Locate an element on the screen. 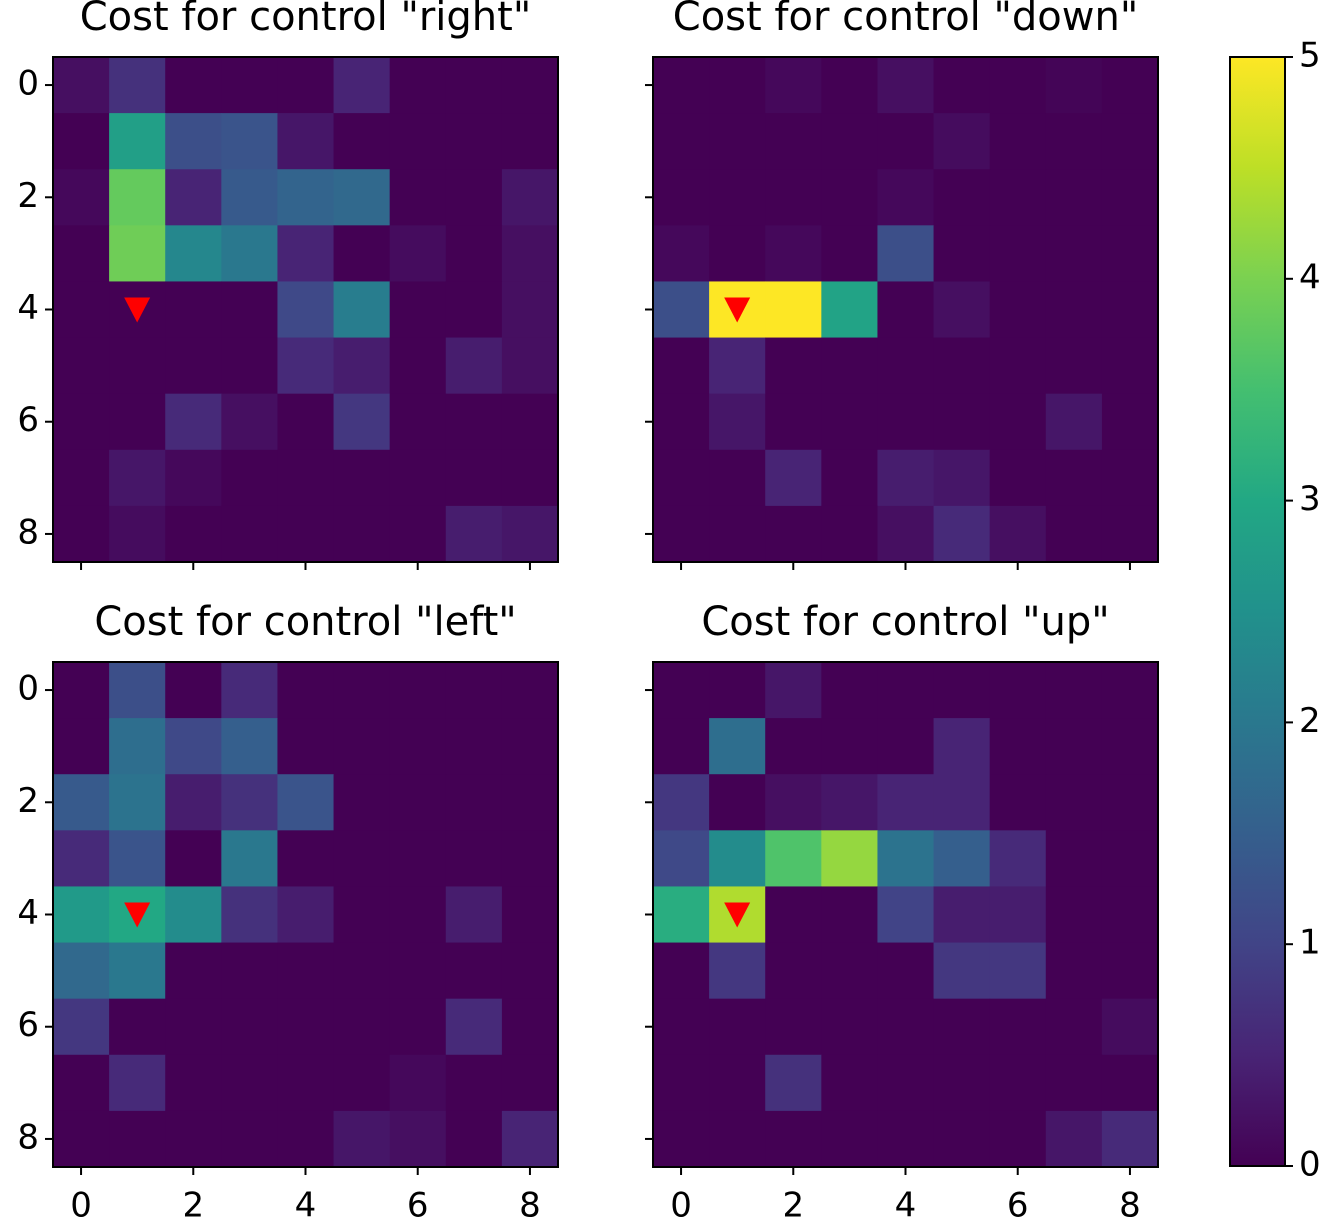 This screenshot has height=1227, width=1340. y-tick-label: 2 is located at coordinates (28, 801).